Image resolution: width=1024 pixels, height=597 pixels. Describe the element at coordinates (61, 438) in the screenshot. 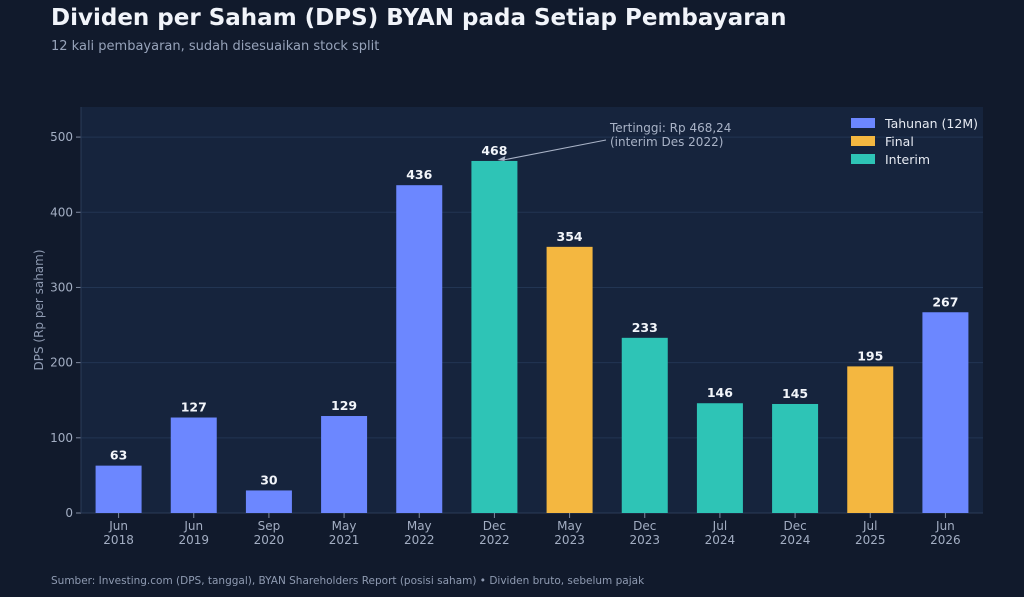

I see `y-tick-label: 100` at that location.